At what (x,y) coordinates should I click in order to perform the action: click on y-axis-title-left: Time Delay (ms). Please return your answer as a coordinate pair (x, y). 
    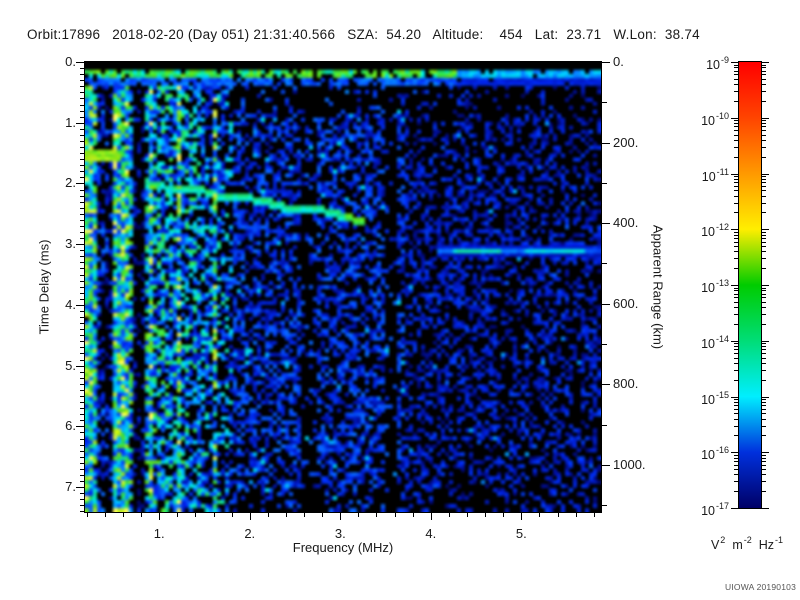
    Looking at the image, I should click on (44, 287).